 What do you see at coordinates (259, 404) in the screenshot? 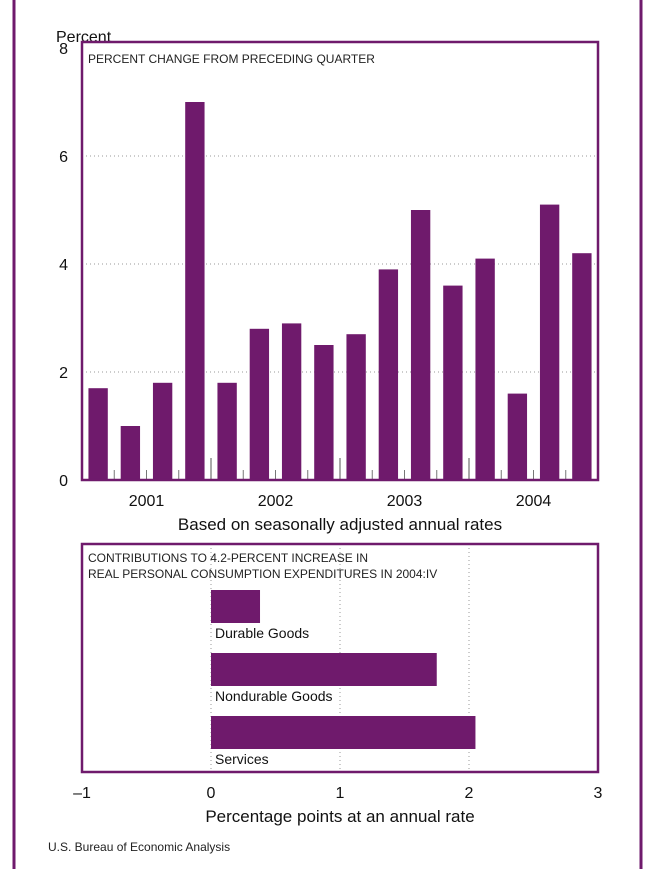
I see `bar-2002-ii` at bounding box center [259, 404].